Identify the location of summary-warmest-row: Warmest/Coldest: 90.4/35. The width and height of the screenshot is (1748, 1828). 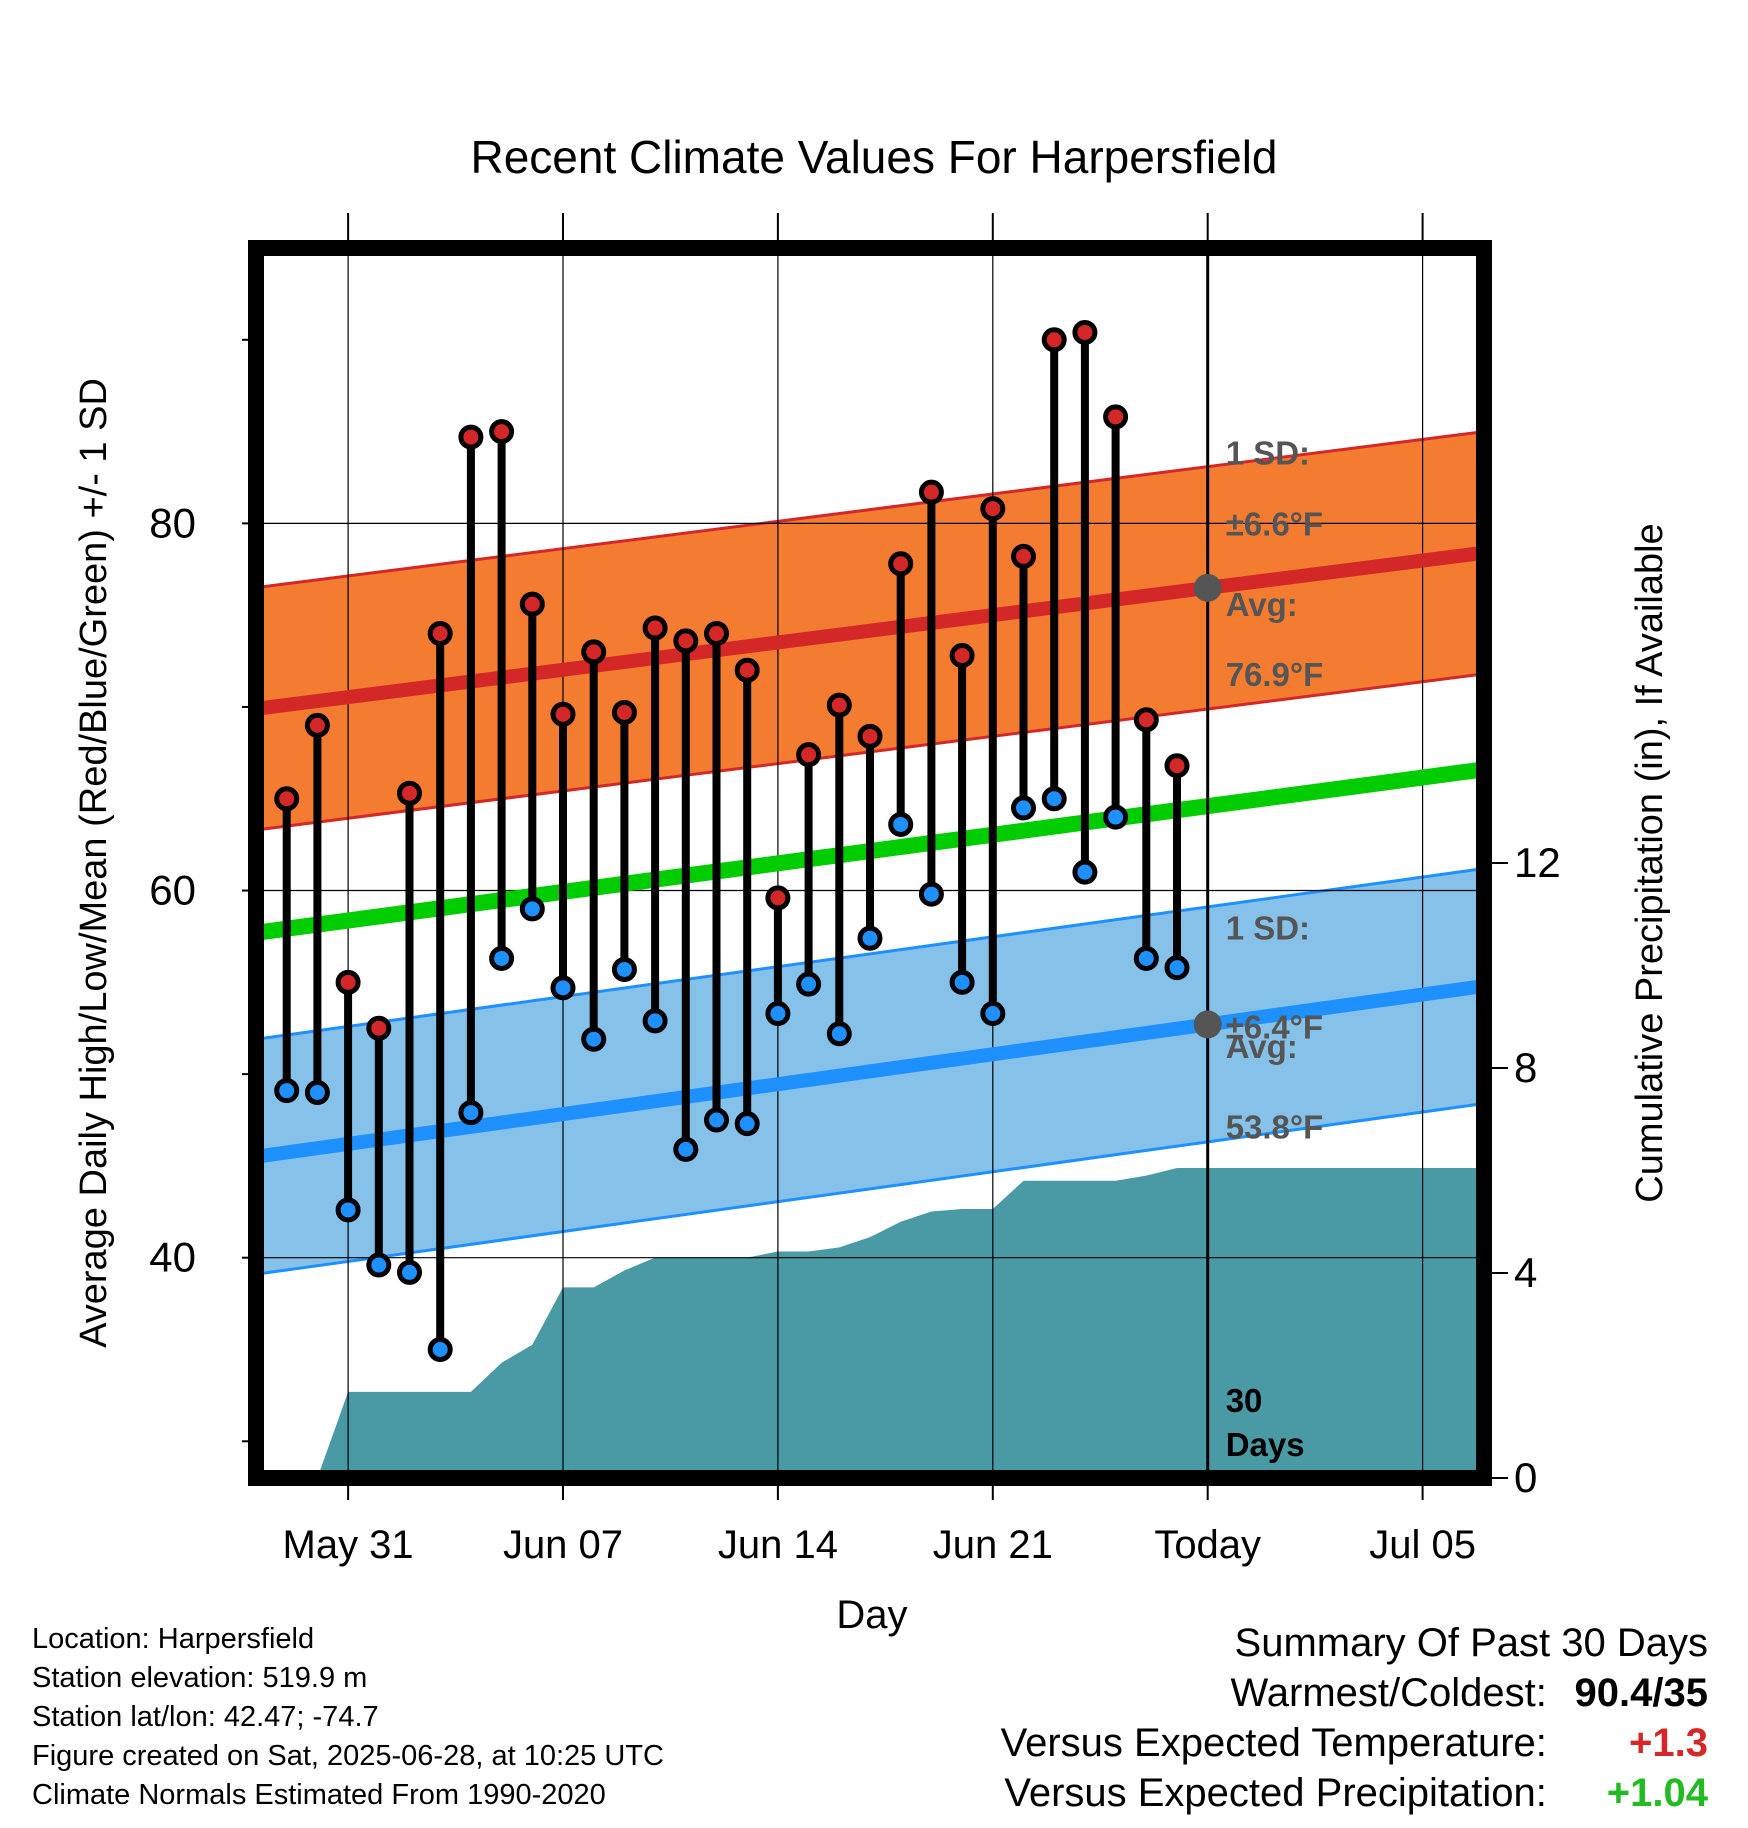
(1355, 1693).